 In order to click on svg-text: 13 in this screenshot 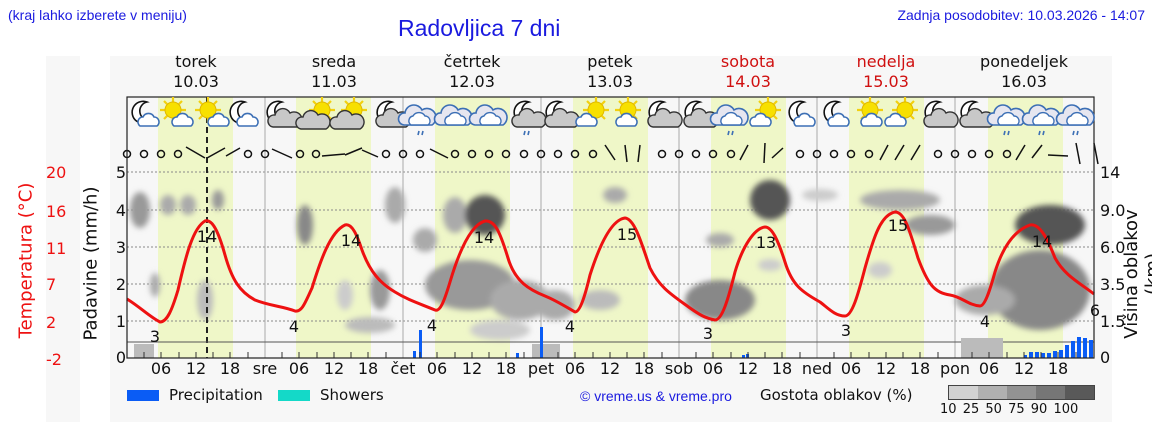, I will do `click(766, 242)`.